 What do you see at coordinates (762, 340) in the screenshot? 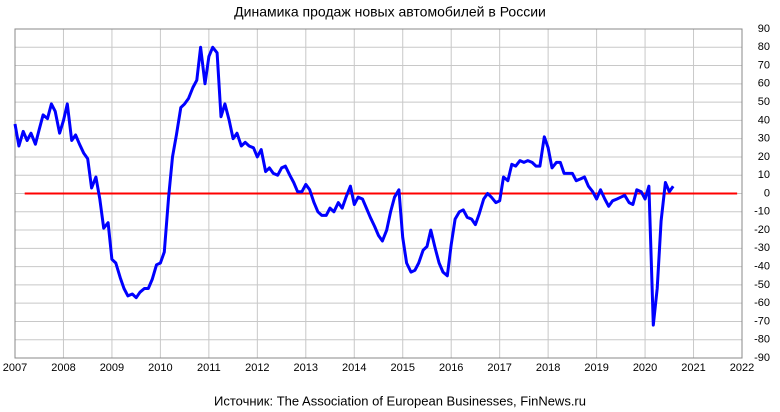
I see `y-tick-label: -80` at bounding box center [762, 340].